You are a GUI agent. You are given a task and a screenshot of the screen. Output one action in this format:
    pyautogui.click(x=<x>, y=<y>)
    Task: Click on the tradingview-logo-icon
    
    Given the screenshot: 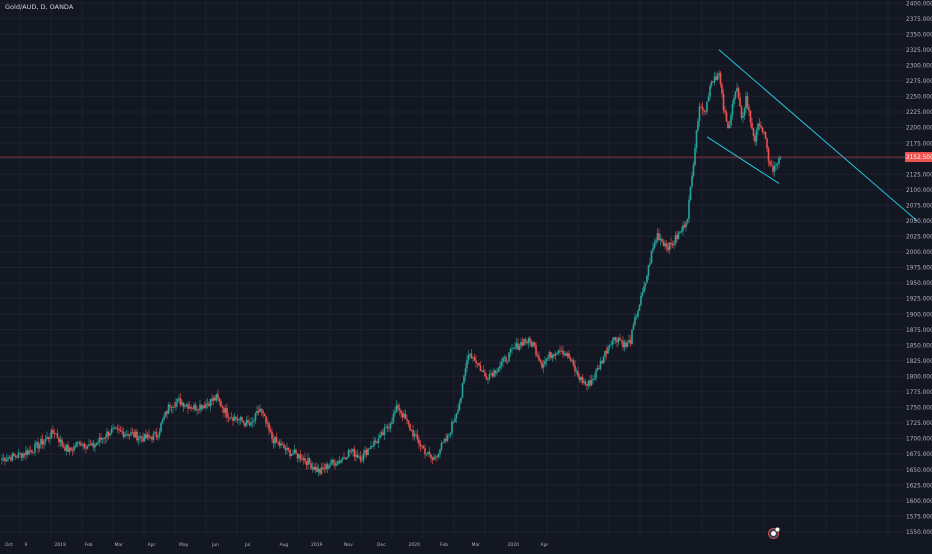 What is the action you would take?
    pyautogui.click(x=774, y=531)
    